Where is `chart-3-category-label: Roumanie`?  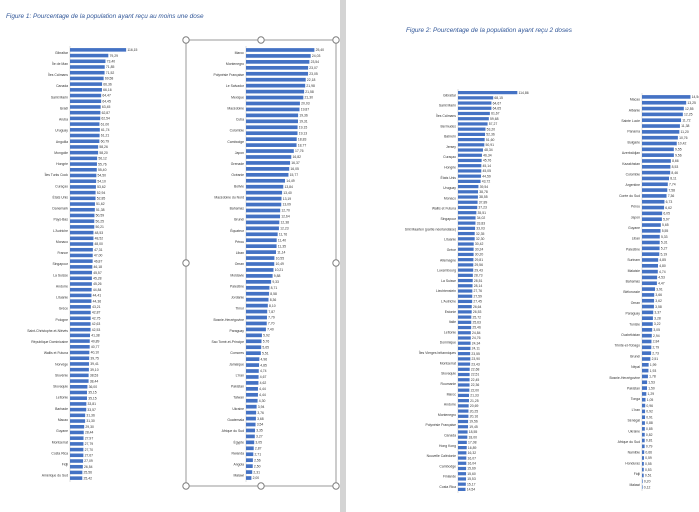 chart-3-category-label: Roumanie is located at coordinates (449, 384).